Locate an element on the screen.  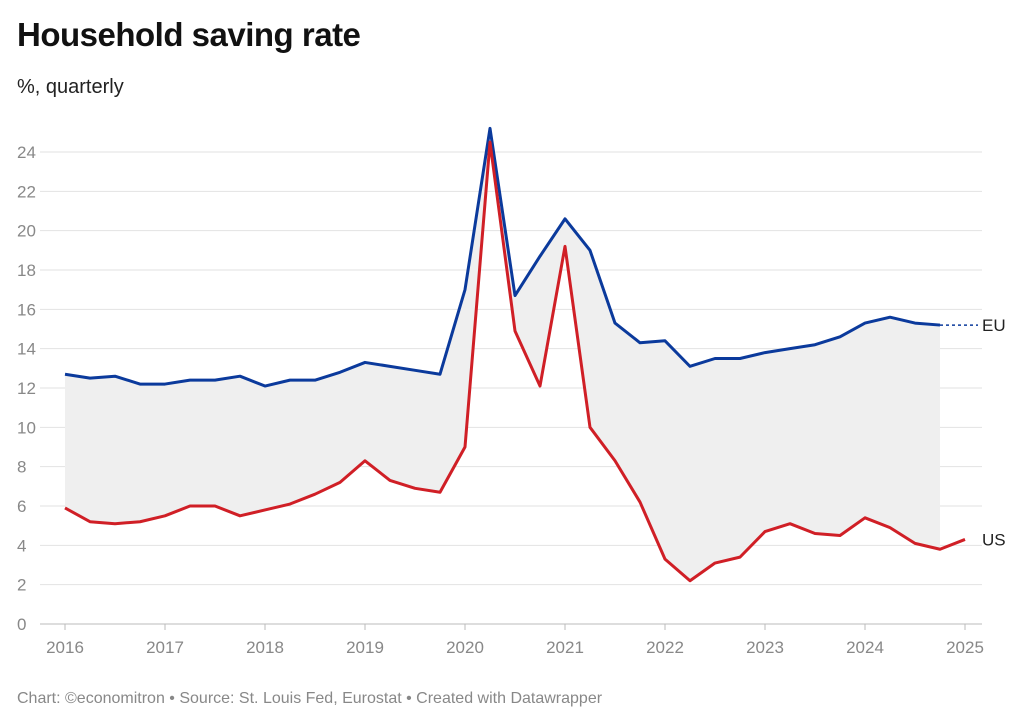
x-tick-label: 2025 is located at coordinates (965, 647).